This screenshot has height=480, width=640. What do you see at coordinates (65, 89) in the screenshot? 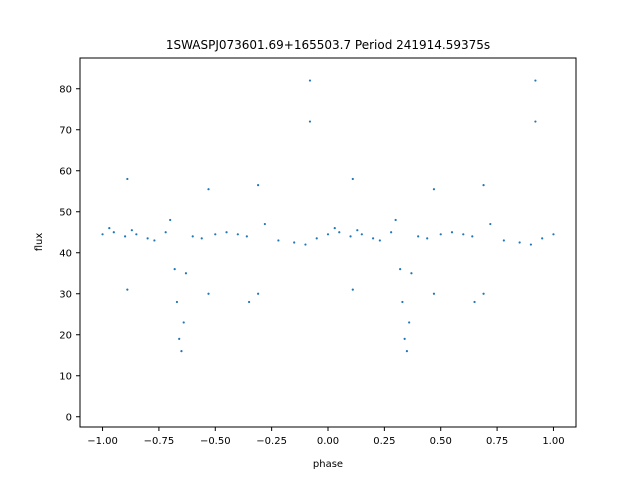
I see `y-tick-label: 80` at bounding box center [65, 89].